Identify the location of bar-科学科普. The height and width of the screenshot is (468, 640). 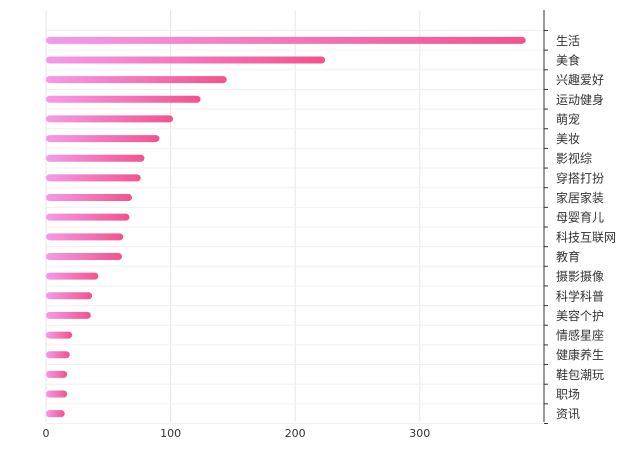
(69, 296).